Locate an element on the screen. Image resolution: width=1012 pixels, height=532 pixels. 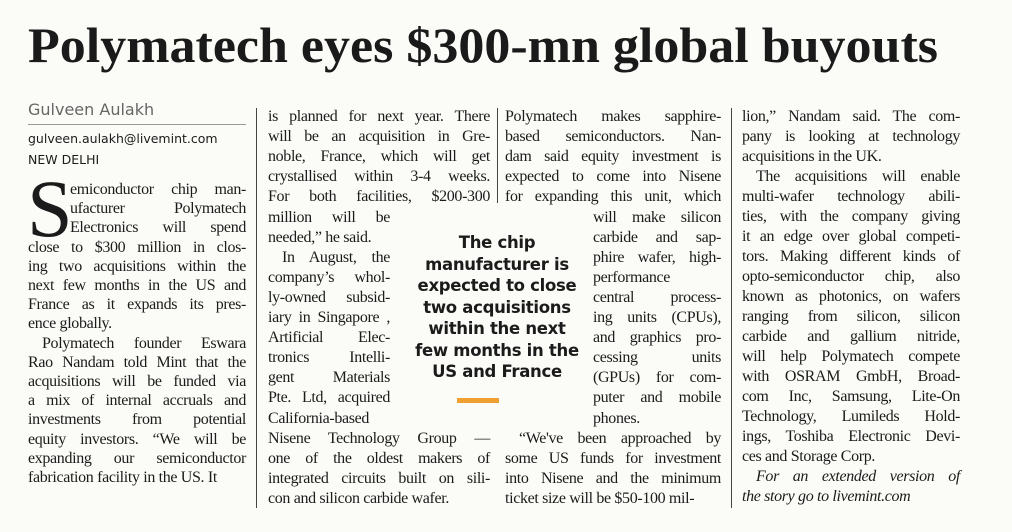
drop-cap: S is located at coordinates (50, 208).